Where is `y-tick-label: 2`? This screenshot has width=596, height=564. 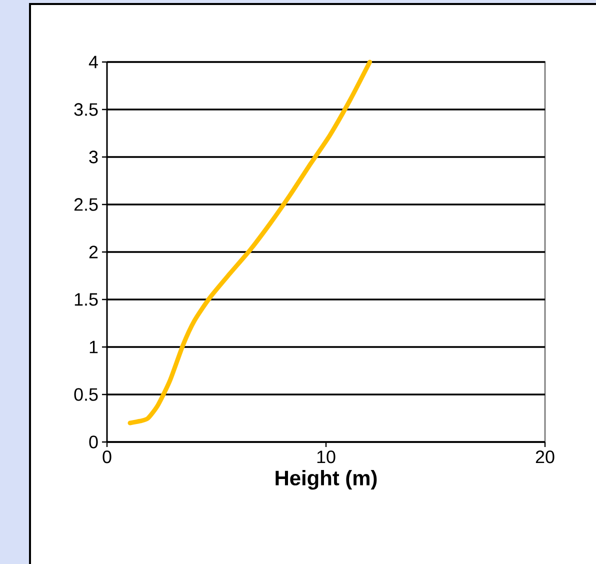 y-tick-label: 2 is located at coordinates (93, 252).